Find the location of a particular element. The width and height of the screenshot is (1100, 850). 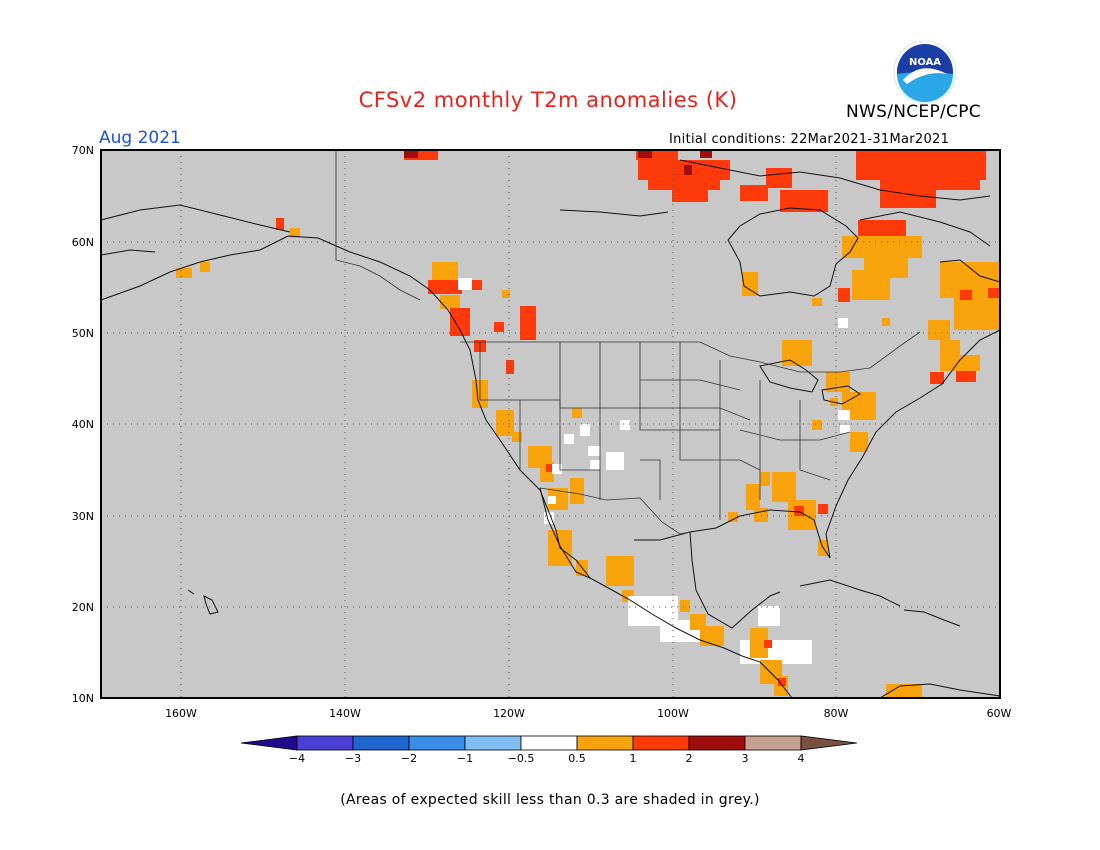

lon-label: 140W is located at coordinates (345, 713).